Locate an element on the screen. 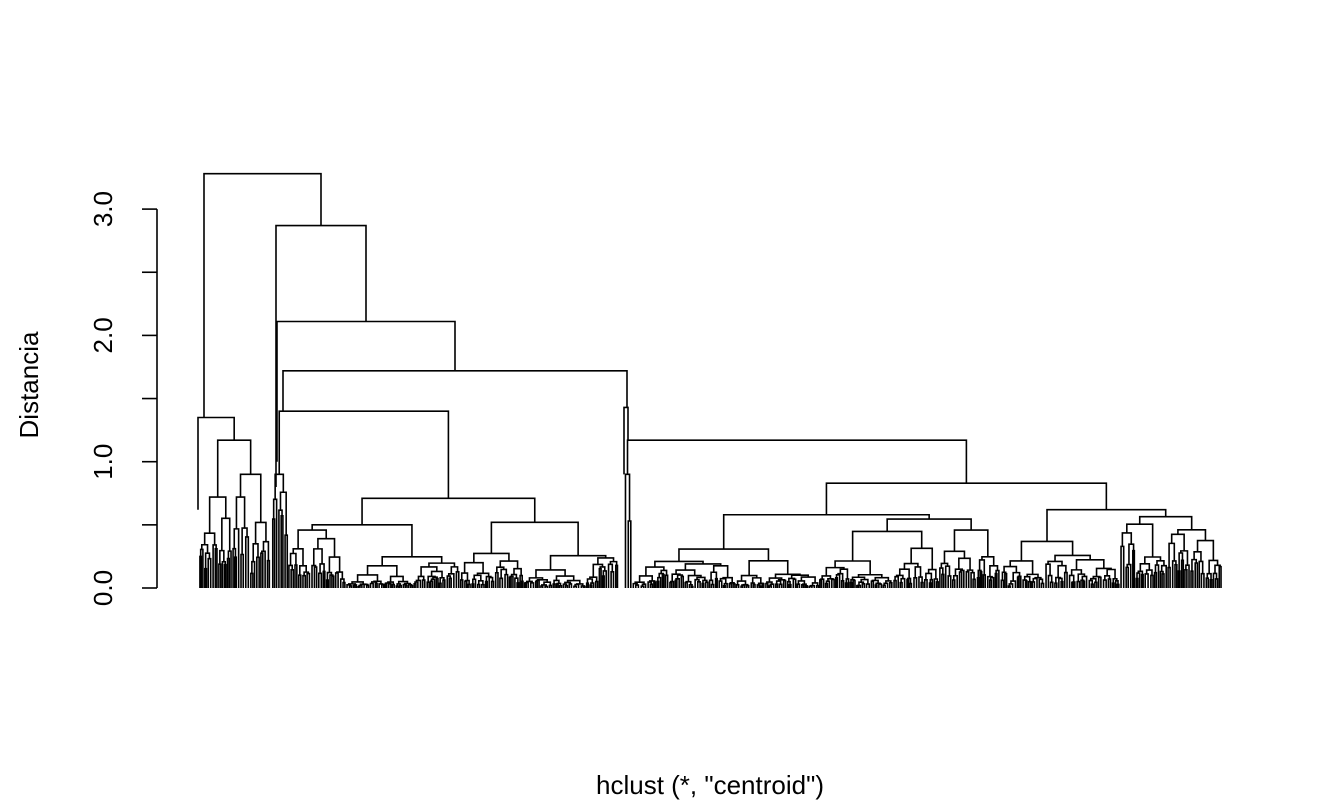 The image size is (1344, 806). y-axis-label: Distancia is located at coordinates (29, 384).